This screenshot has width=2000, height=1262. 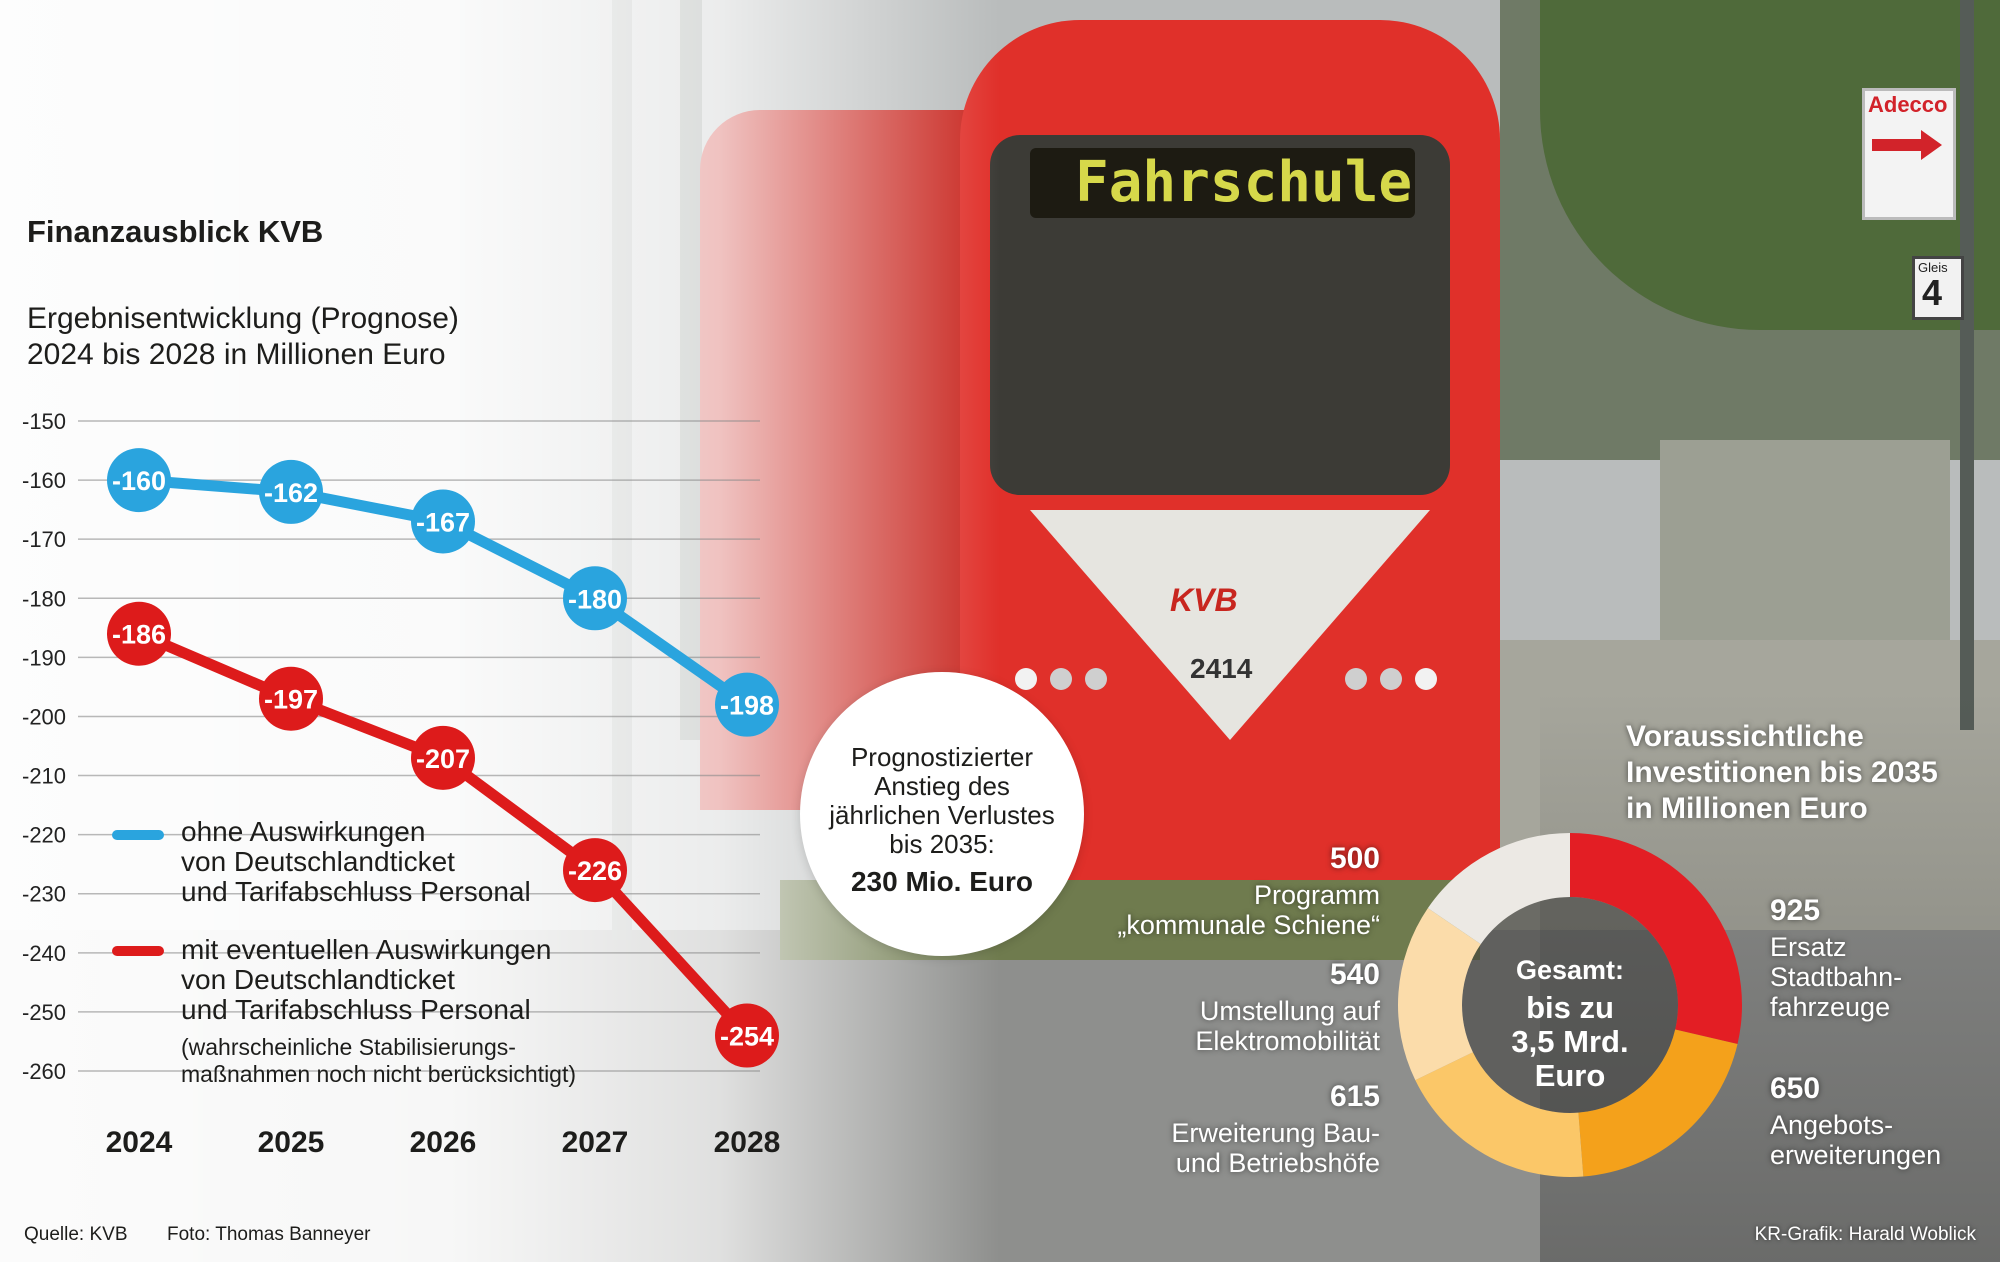 What do you see at coordinates (76, 1234) in the screenshot?
I see `source-credit: Quelle: KVB` at bounding box center [76, 1234].